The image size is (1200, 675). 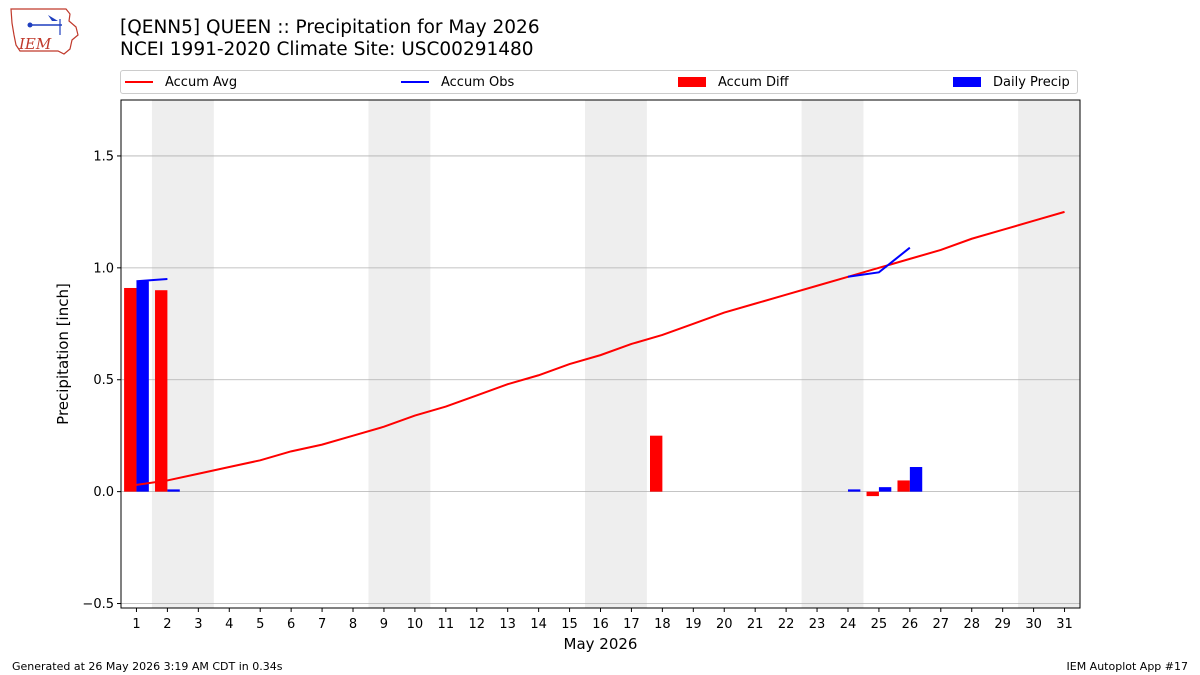 What do you see at coordinates (692, 82) in the screenshot?
I see `legend-swatch-accum-diff` at bounding box center [692, 82].